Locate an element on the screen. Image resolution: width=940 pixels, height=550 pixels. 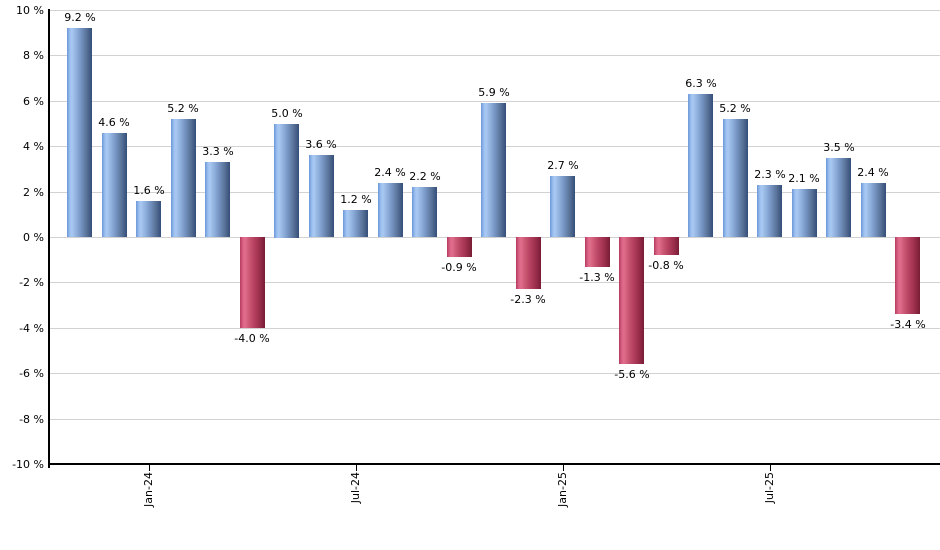
bar-value-label: 5.9 % is located at coordinates (494, 92).